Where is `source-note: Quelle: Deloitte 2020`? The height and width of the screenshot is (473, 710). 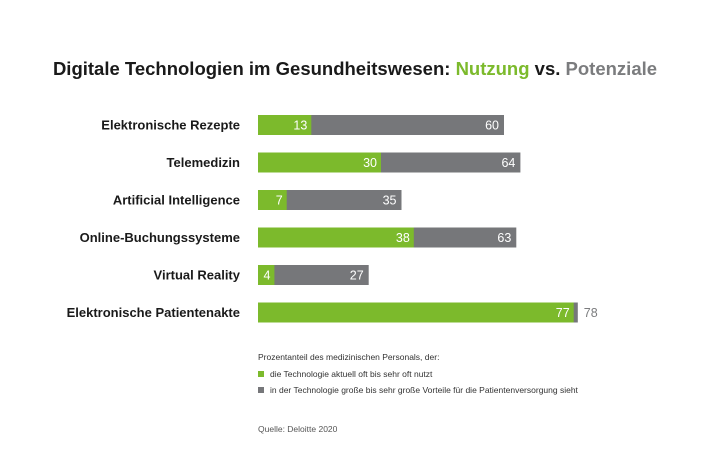
source-note: Quelle: Deloitte 2020 is located at coordinates (298, 429).